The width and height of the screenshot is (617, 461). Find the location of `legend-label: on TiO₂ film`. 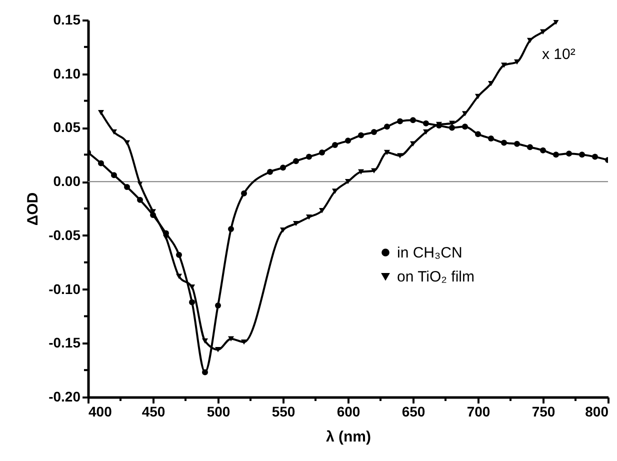

legend-label: on TiO₂ film is located at coordinates (436, 277).